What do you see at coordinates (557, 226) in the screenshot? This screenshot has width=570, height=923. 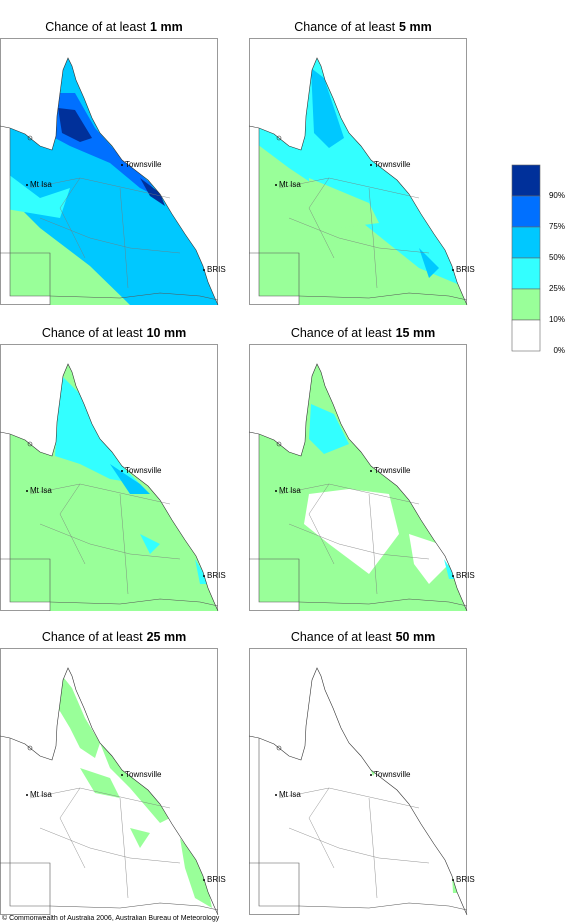 I see `legend-label: 75%` at bounding box center [557, 226].